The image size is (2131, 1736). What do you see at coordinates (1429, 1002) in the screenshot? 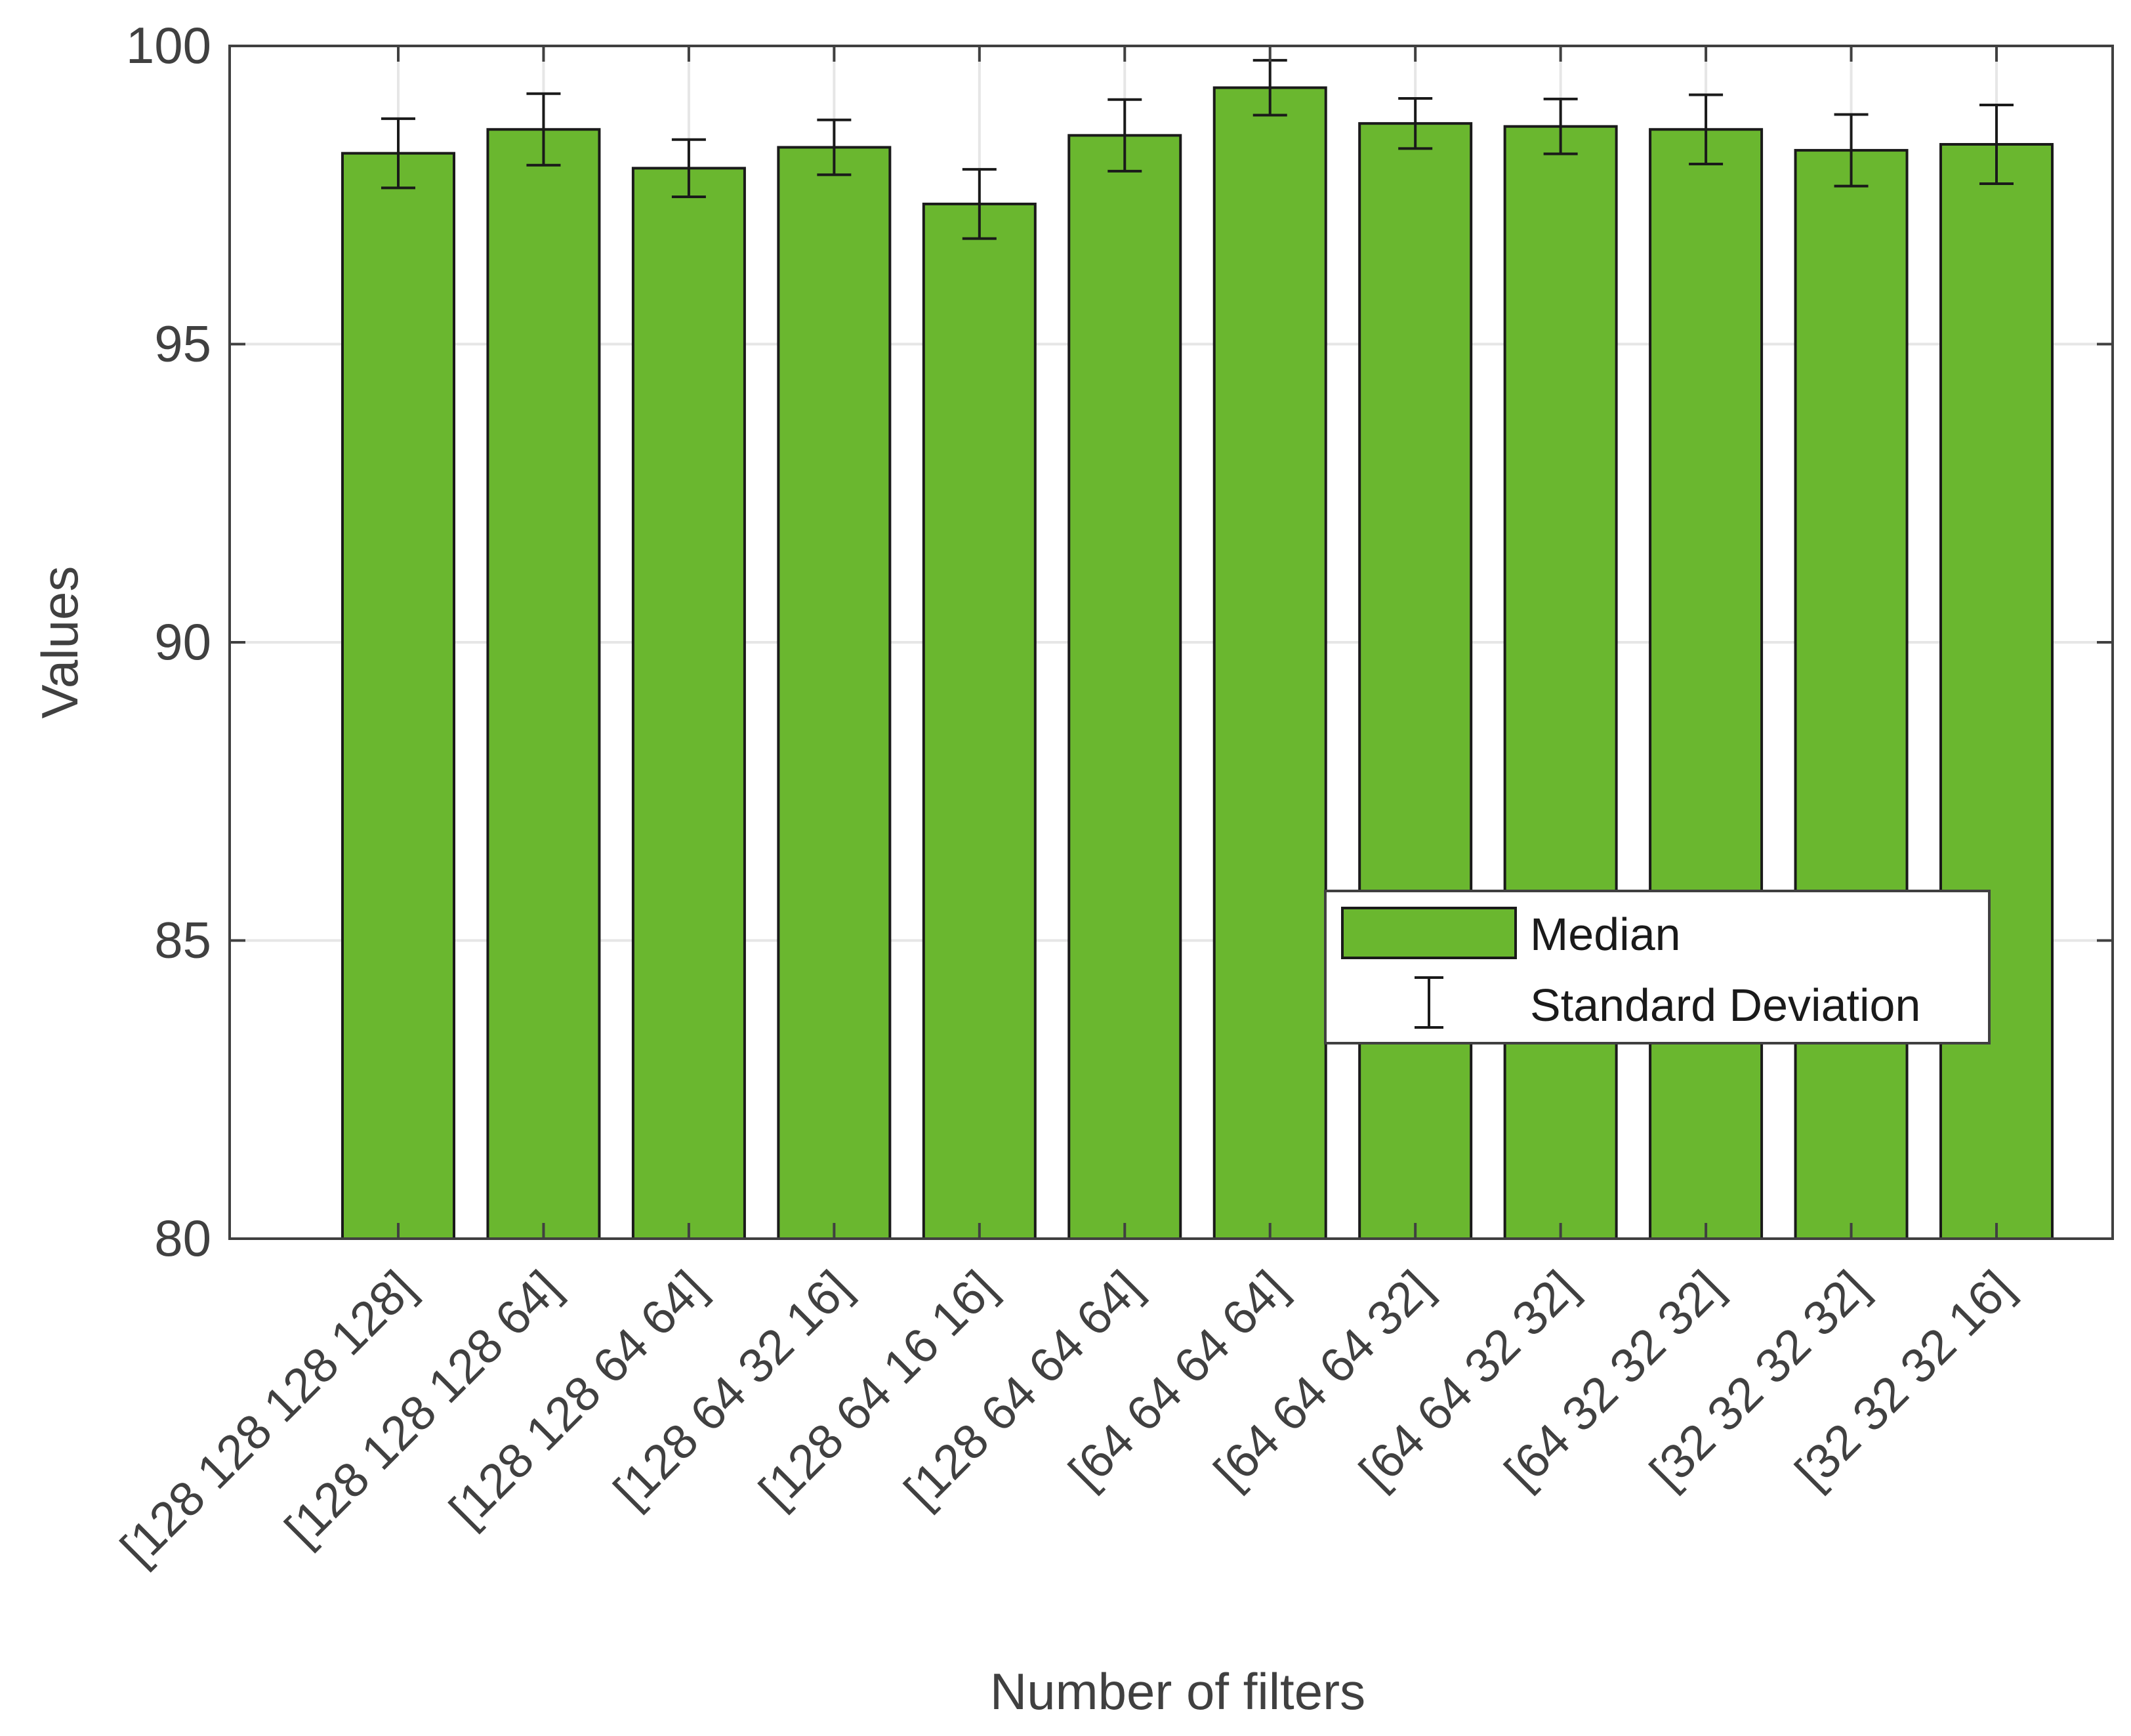
I see `error-bar-icon` at bounding box center [1429, 1002].